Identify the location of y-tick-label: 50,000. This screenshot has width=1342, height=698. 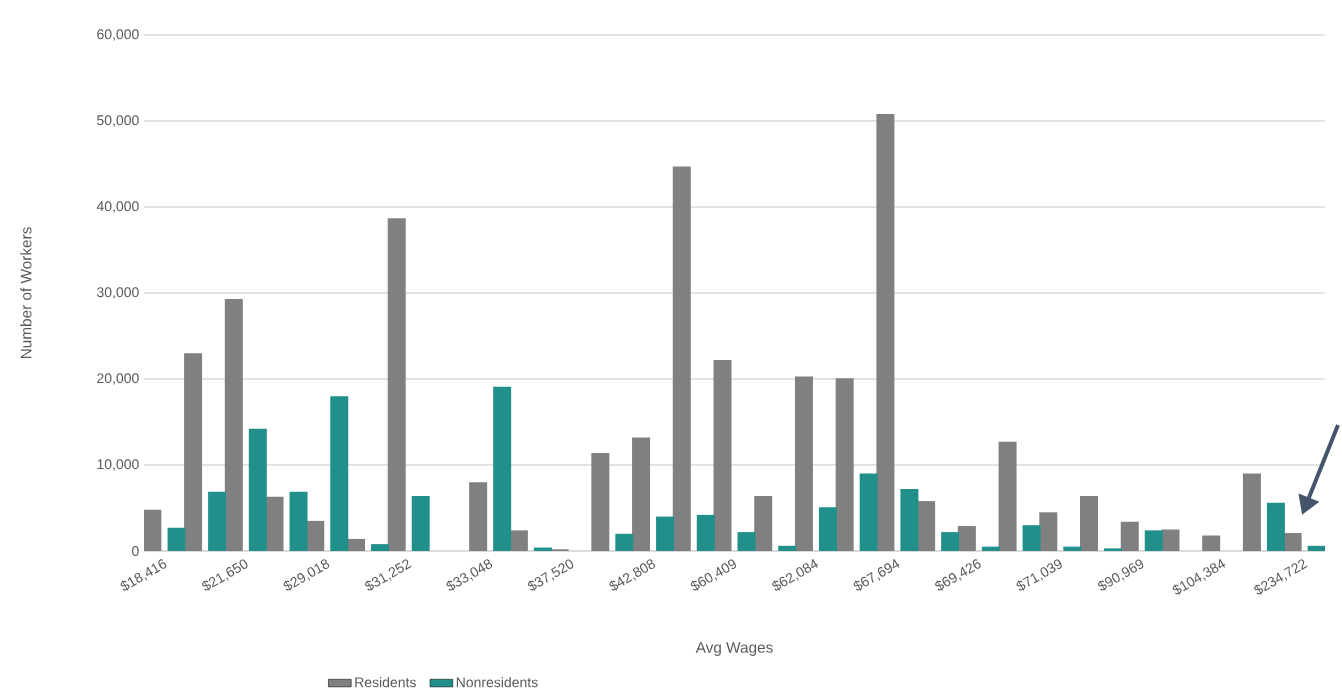
(118, 121).